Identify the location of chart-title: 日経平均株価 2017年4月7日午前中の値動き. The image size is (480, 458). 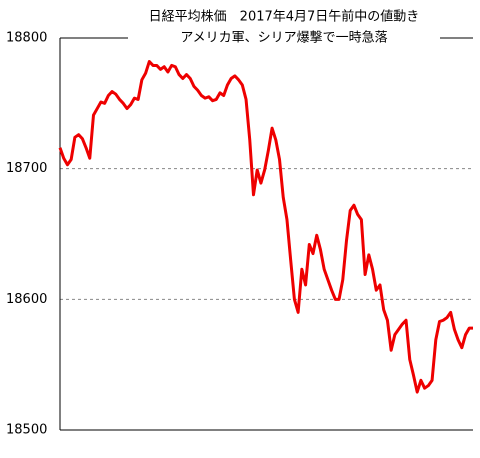
(284, 17).